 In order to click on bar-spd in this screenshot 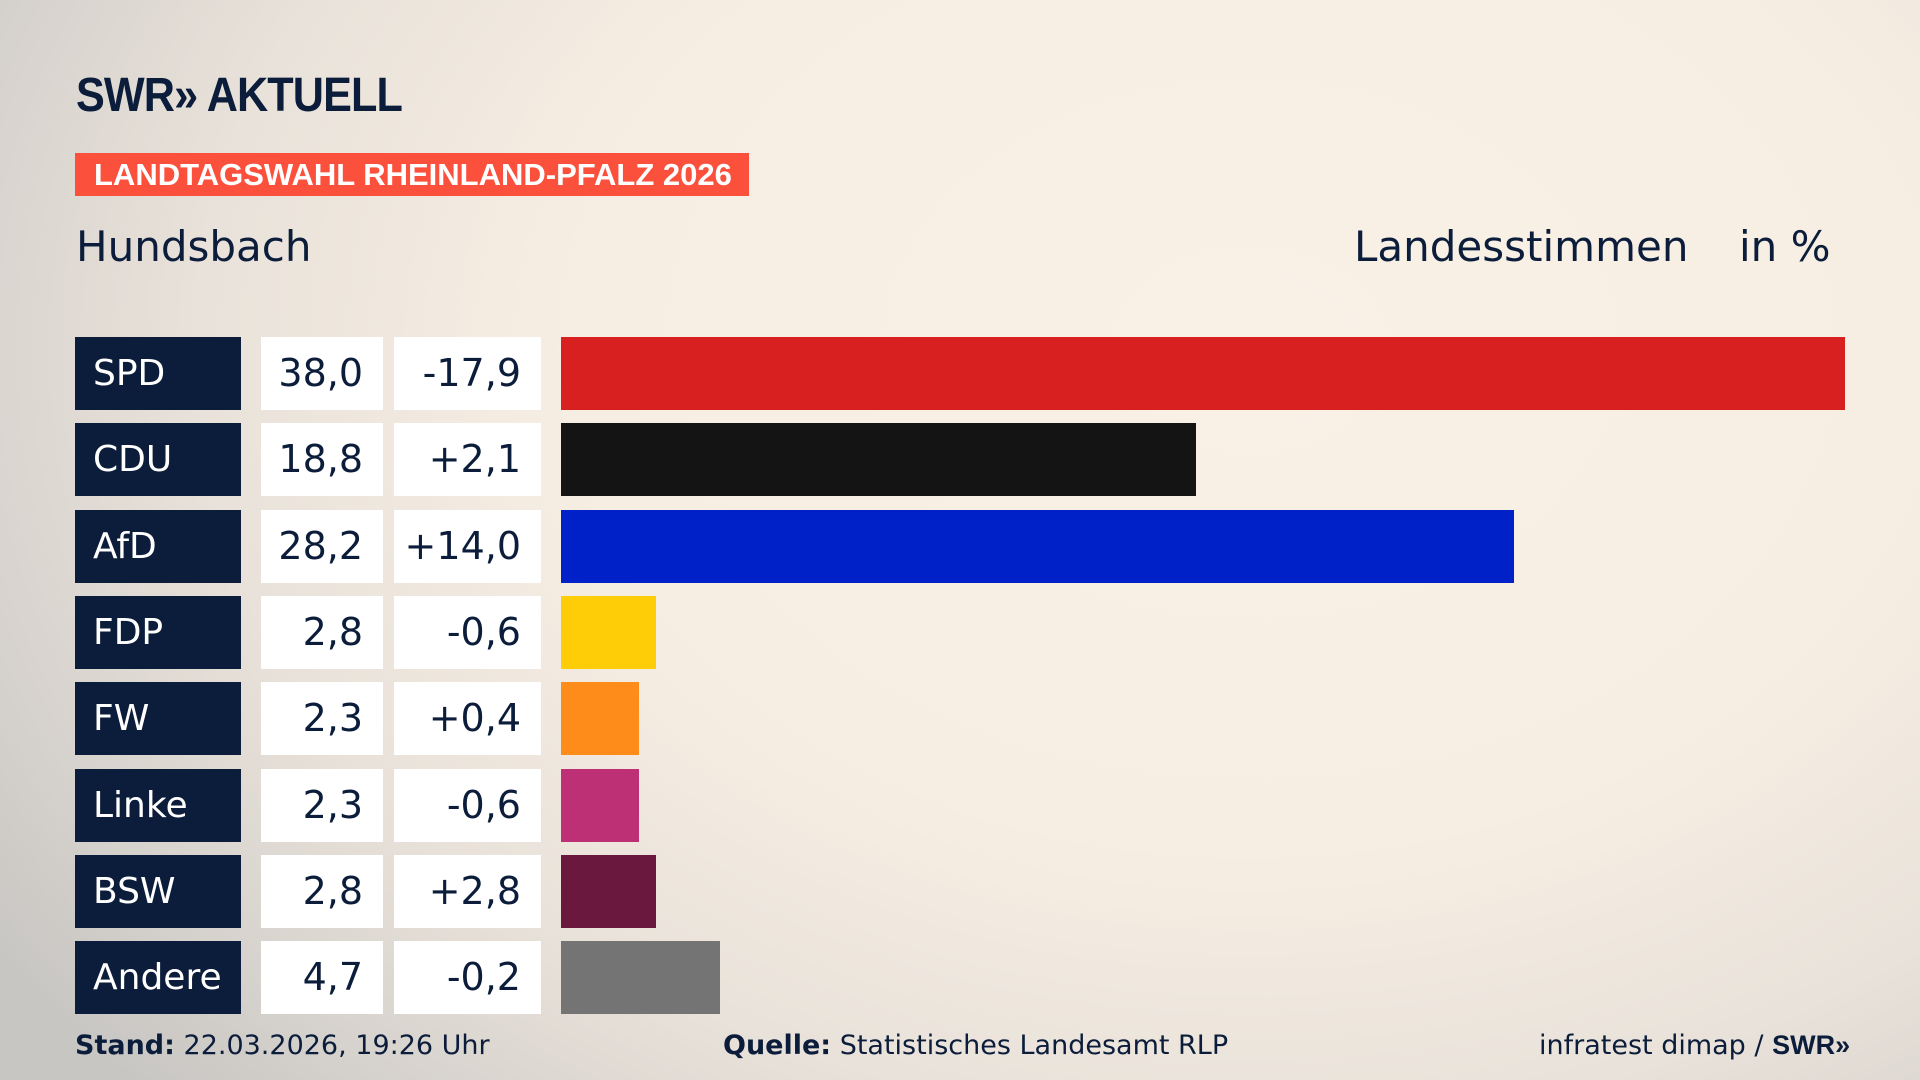, I will do `click(1203, 373)`.